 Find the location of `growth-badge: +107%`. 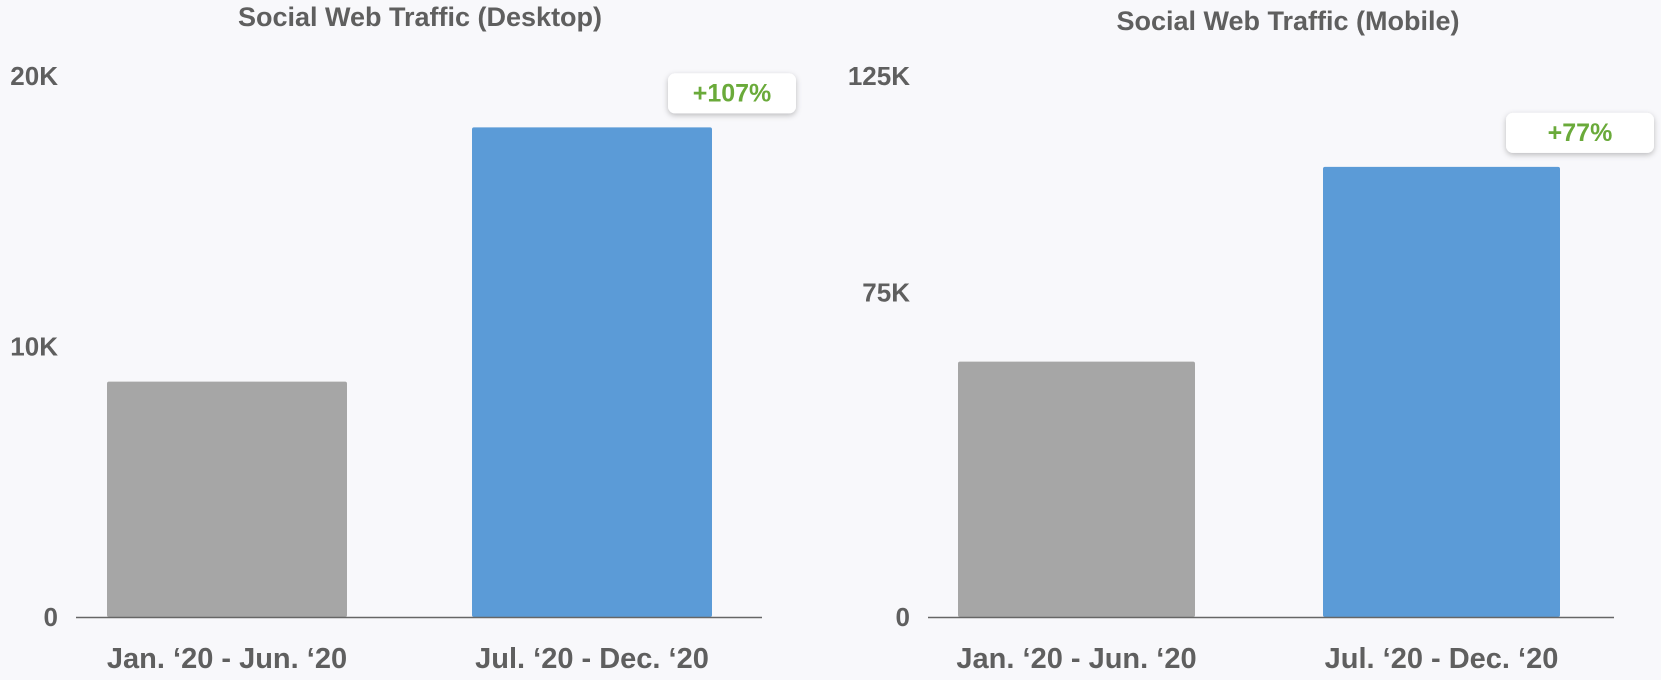

growth-badge: +107% is located at coordinates (732, 93).